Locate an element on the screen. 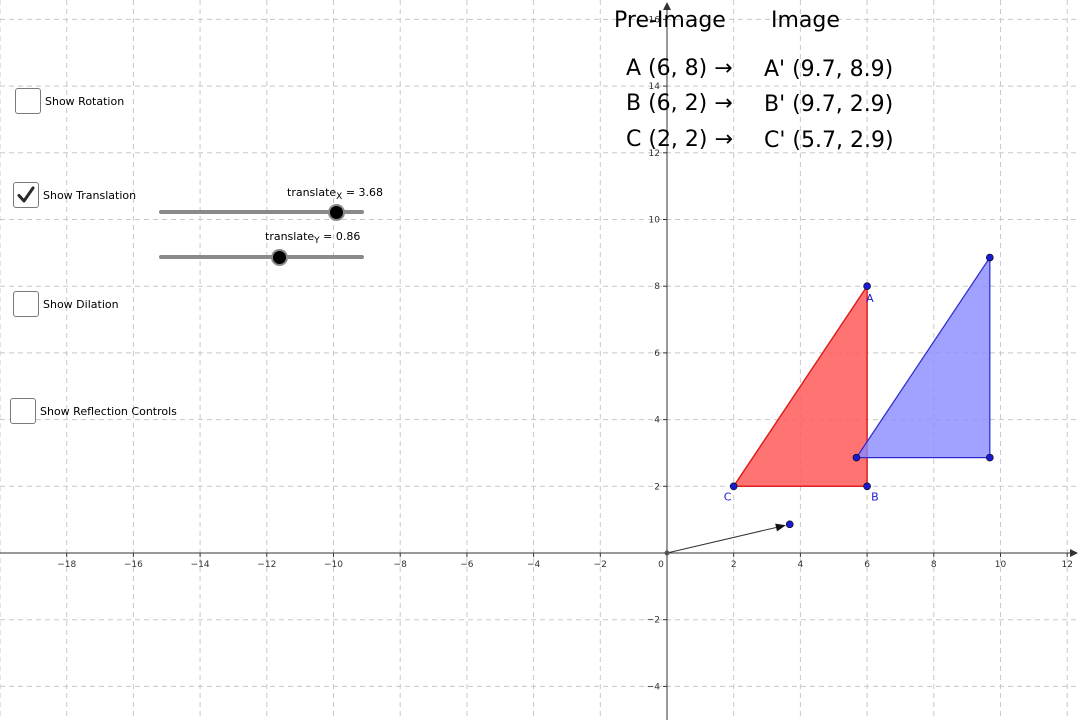 This screenshot has height=720, width=1080. mapping-row-c-preimage: C (2, 2) → is located at coordinates (679, 139).